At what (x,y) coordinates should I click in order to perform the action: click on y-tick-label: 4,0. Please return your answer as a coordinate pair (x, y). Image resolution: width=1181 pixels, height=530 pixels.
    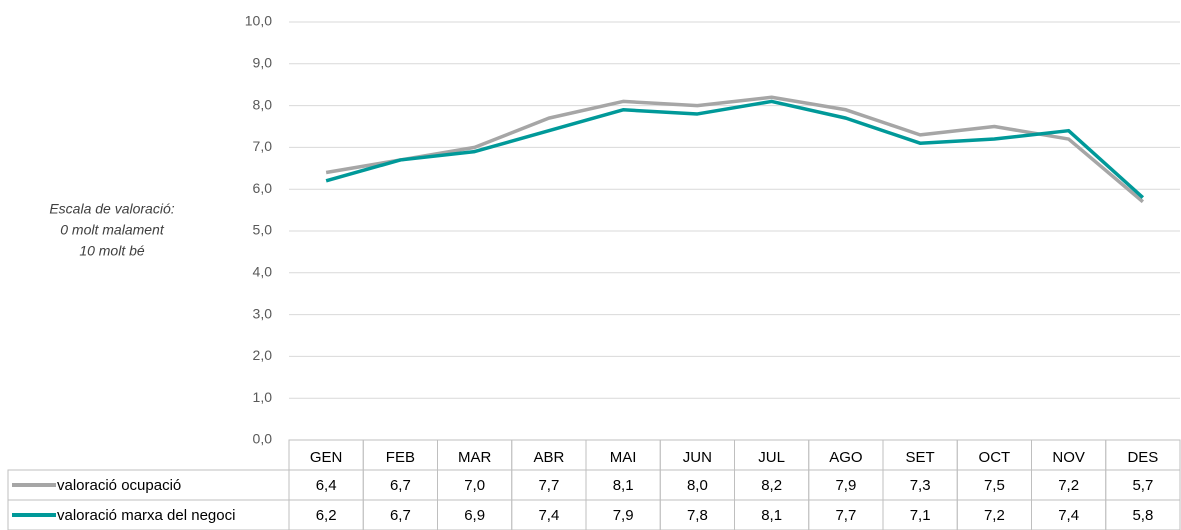
    Looking at the image, I should click on (263, 272).